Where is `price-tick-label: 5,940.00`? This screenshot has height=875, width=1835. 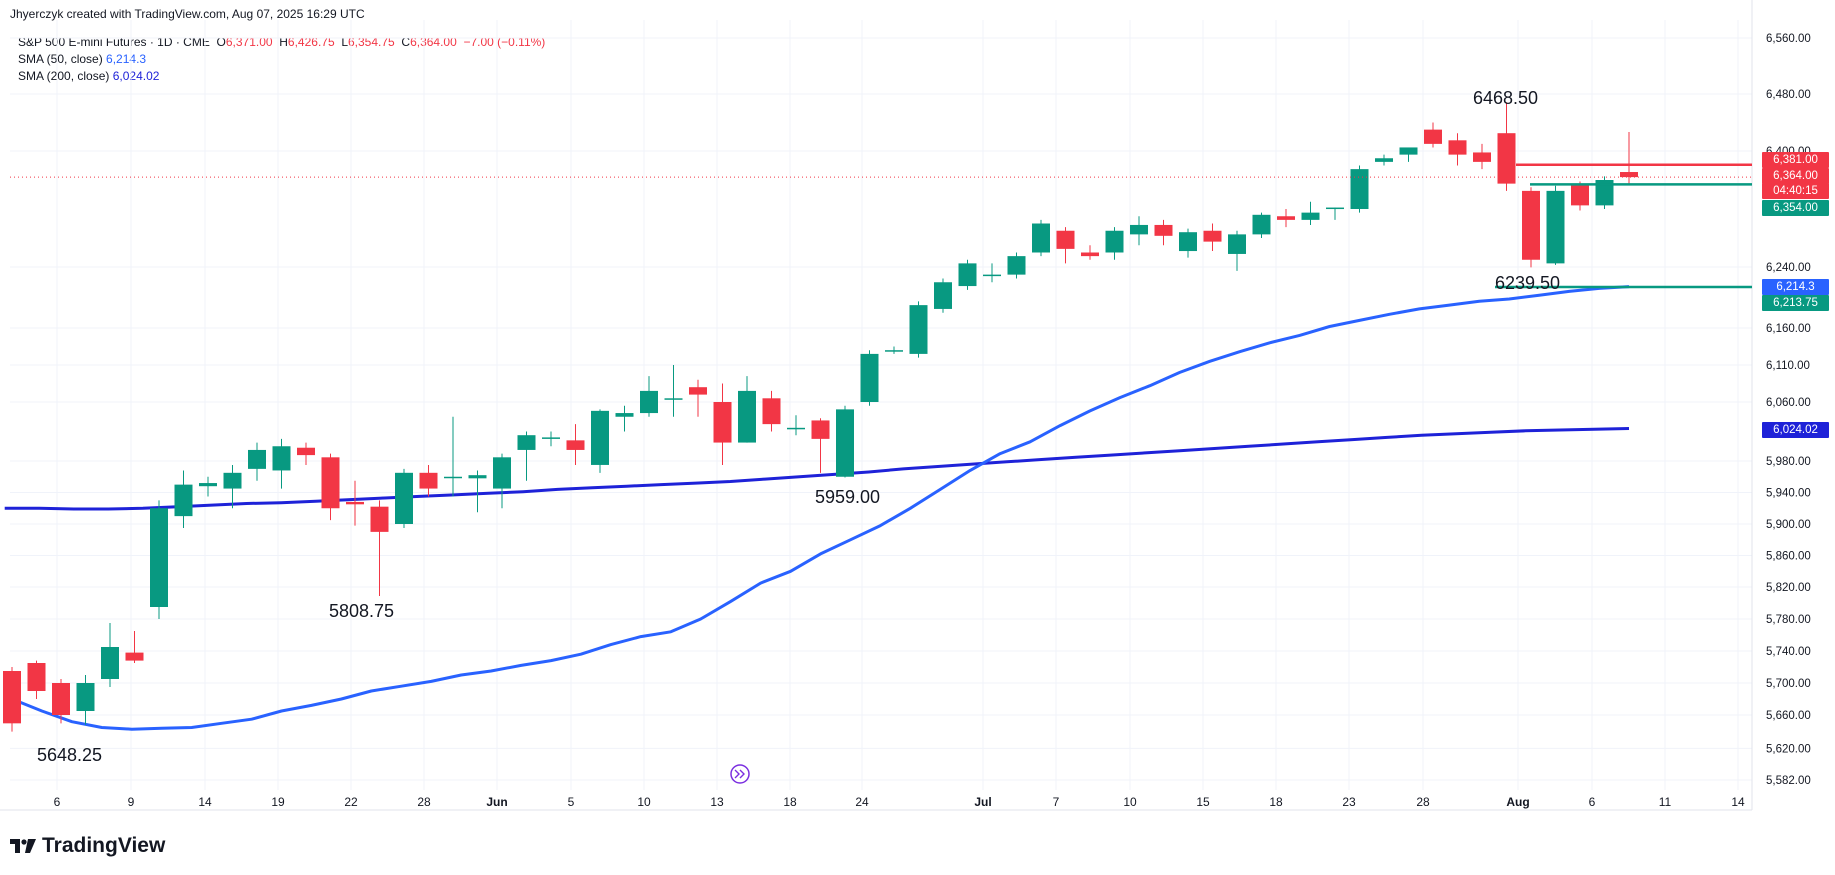 price-tick-label: 5,940.00 is located at coordinates (1788, 494).